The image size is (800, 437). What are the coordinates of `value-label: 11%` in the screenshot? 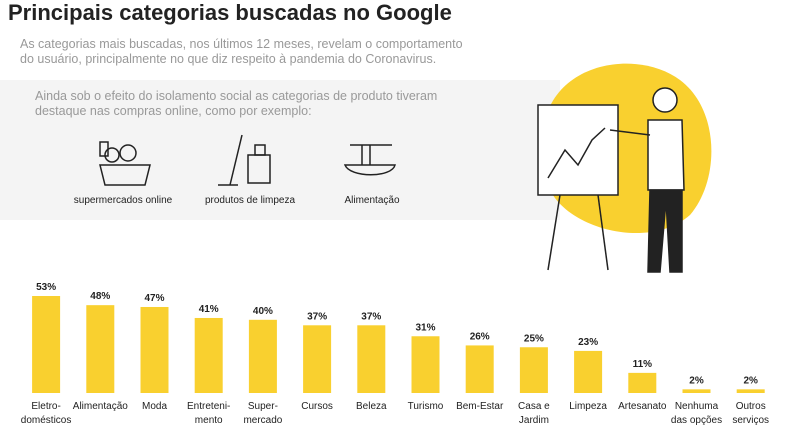 It's located at (643, 364).